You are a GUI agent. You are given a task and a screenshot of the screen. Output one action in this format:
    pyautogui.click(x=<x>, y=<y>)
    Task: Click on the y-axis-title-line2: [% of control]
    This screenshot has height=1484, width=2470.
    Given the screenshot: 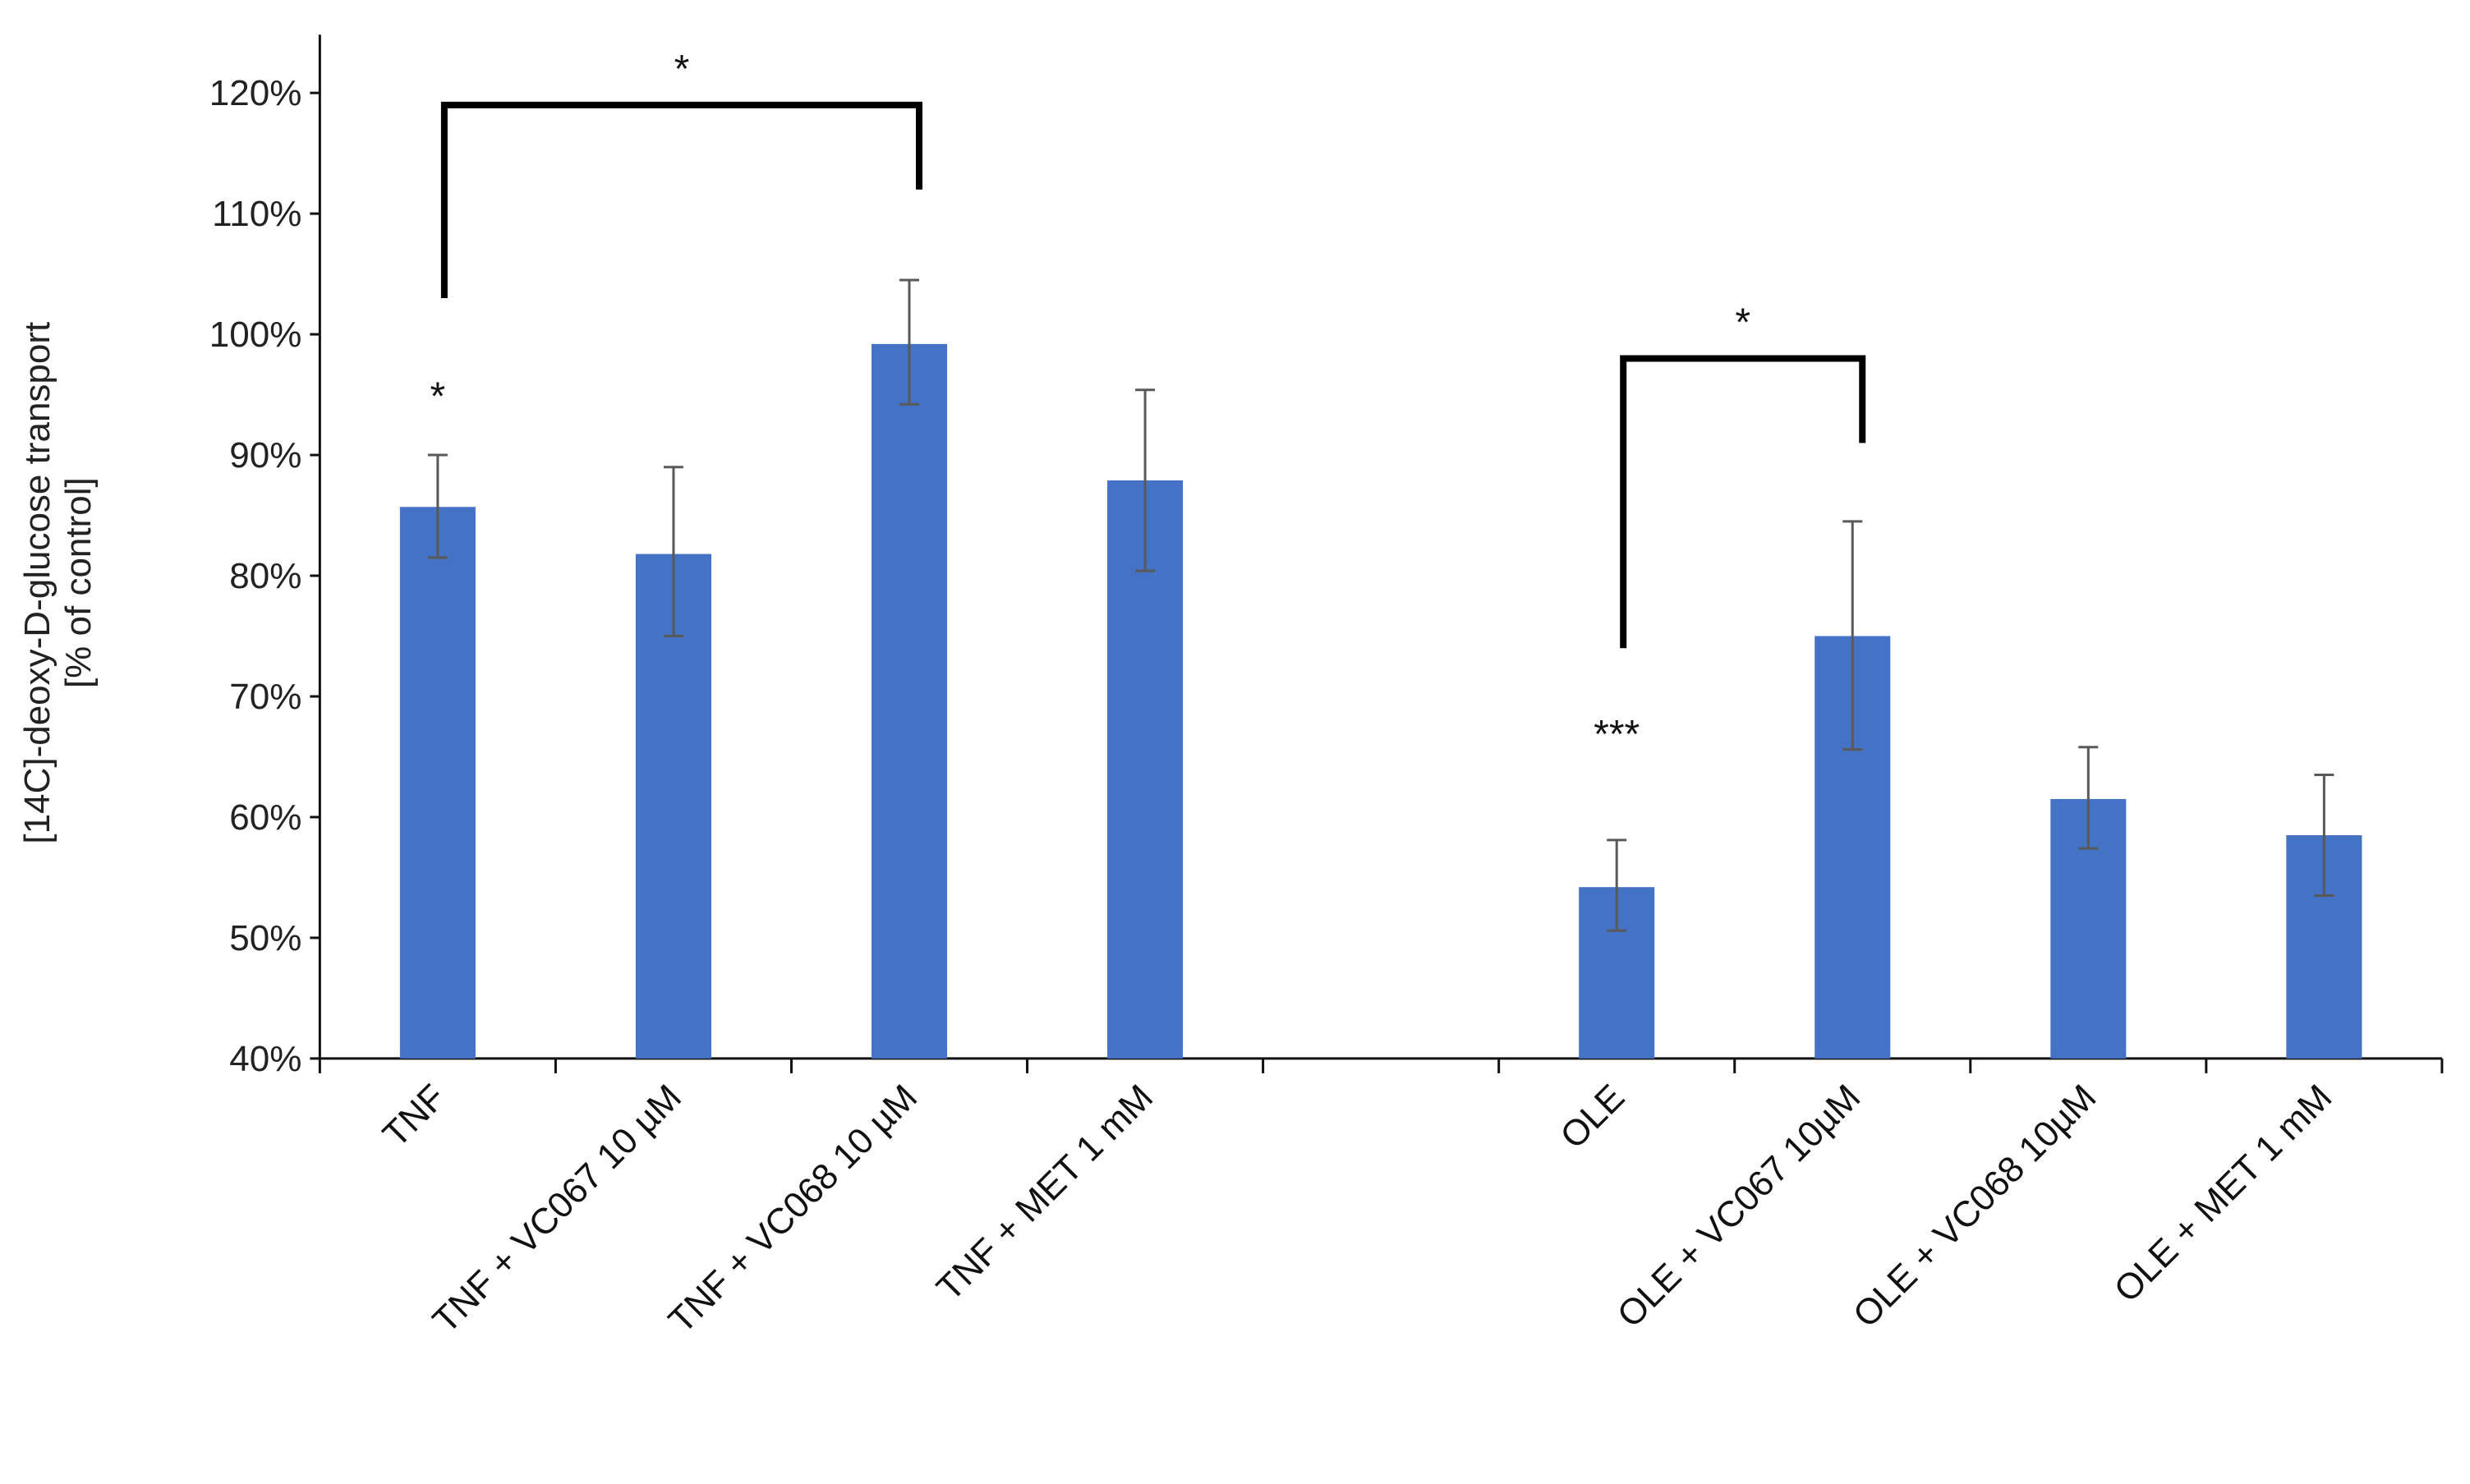 What is the action you would take?
    pyautogui.click(x=78, y=582)
    